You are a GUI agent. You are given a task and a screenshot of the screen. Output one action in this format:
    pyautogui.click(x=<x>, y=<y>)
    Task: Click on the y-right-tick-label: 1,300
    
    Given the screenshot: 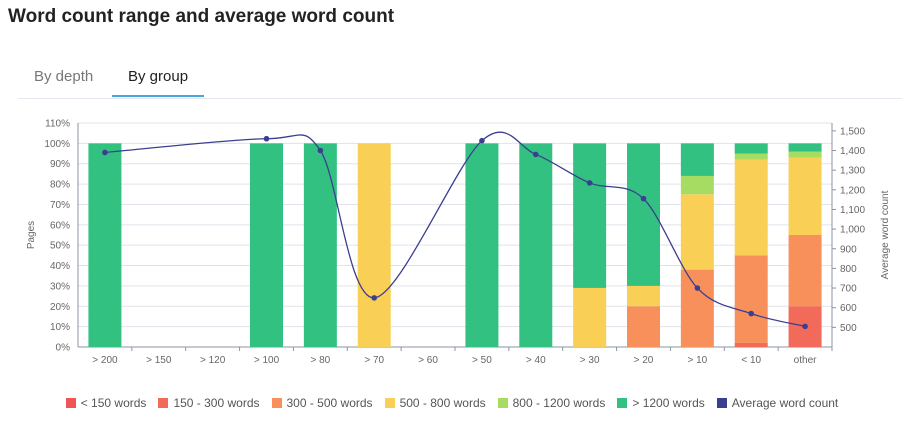 What is the action you would take?
    pyautogui.click(x=852, y=171)
    